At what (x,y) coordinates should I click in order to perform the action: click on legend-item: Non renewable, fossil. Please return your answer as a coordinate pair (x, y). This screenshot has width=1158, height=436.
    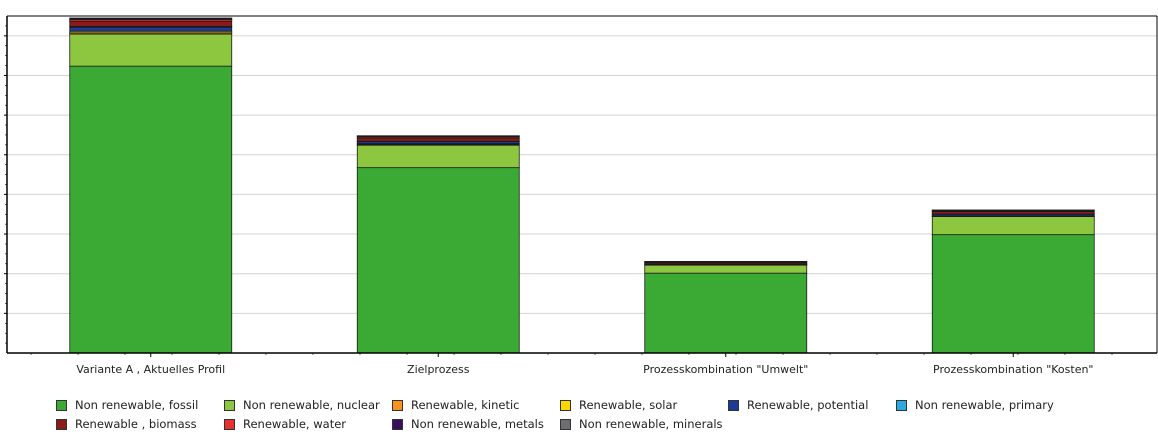
    Looking at the image, I should click on (140, 405).